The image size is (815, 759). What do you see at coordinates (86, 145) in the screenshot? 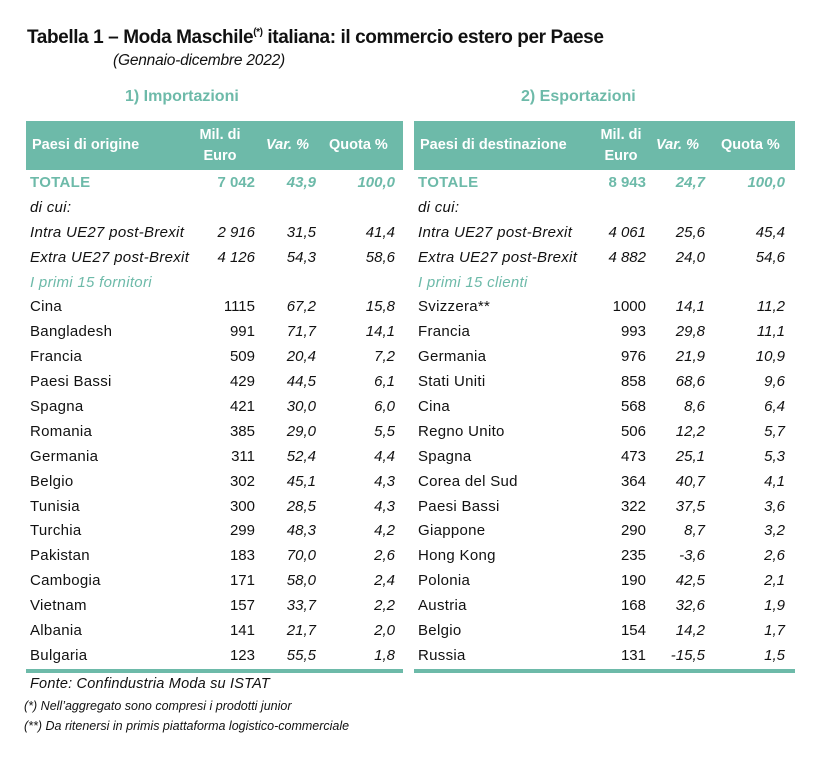
I see `header-country: Paesi di origine` at bounding box center [86, 145].